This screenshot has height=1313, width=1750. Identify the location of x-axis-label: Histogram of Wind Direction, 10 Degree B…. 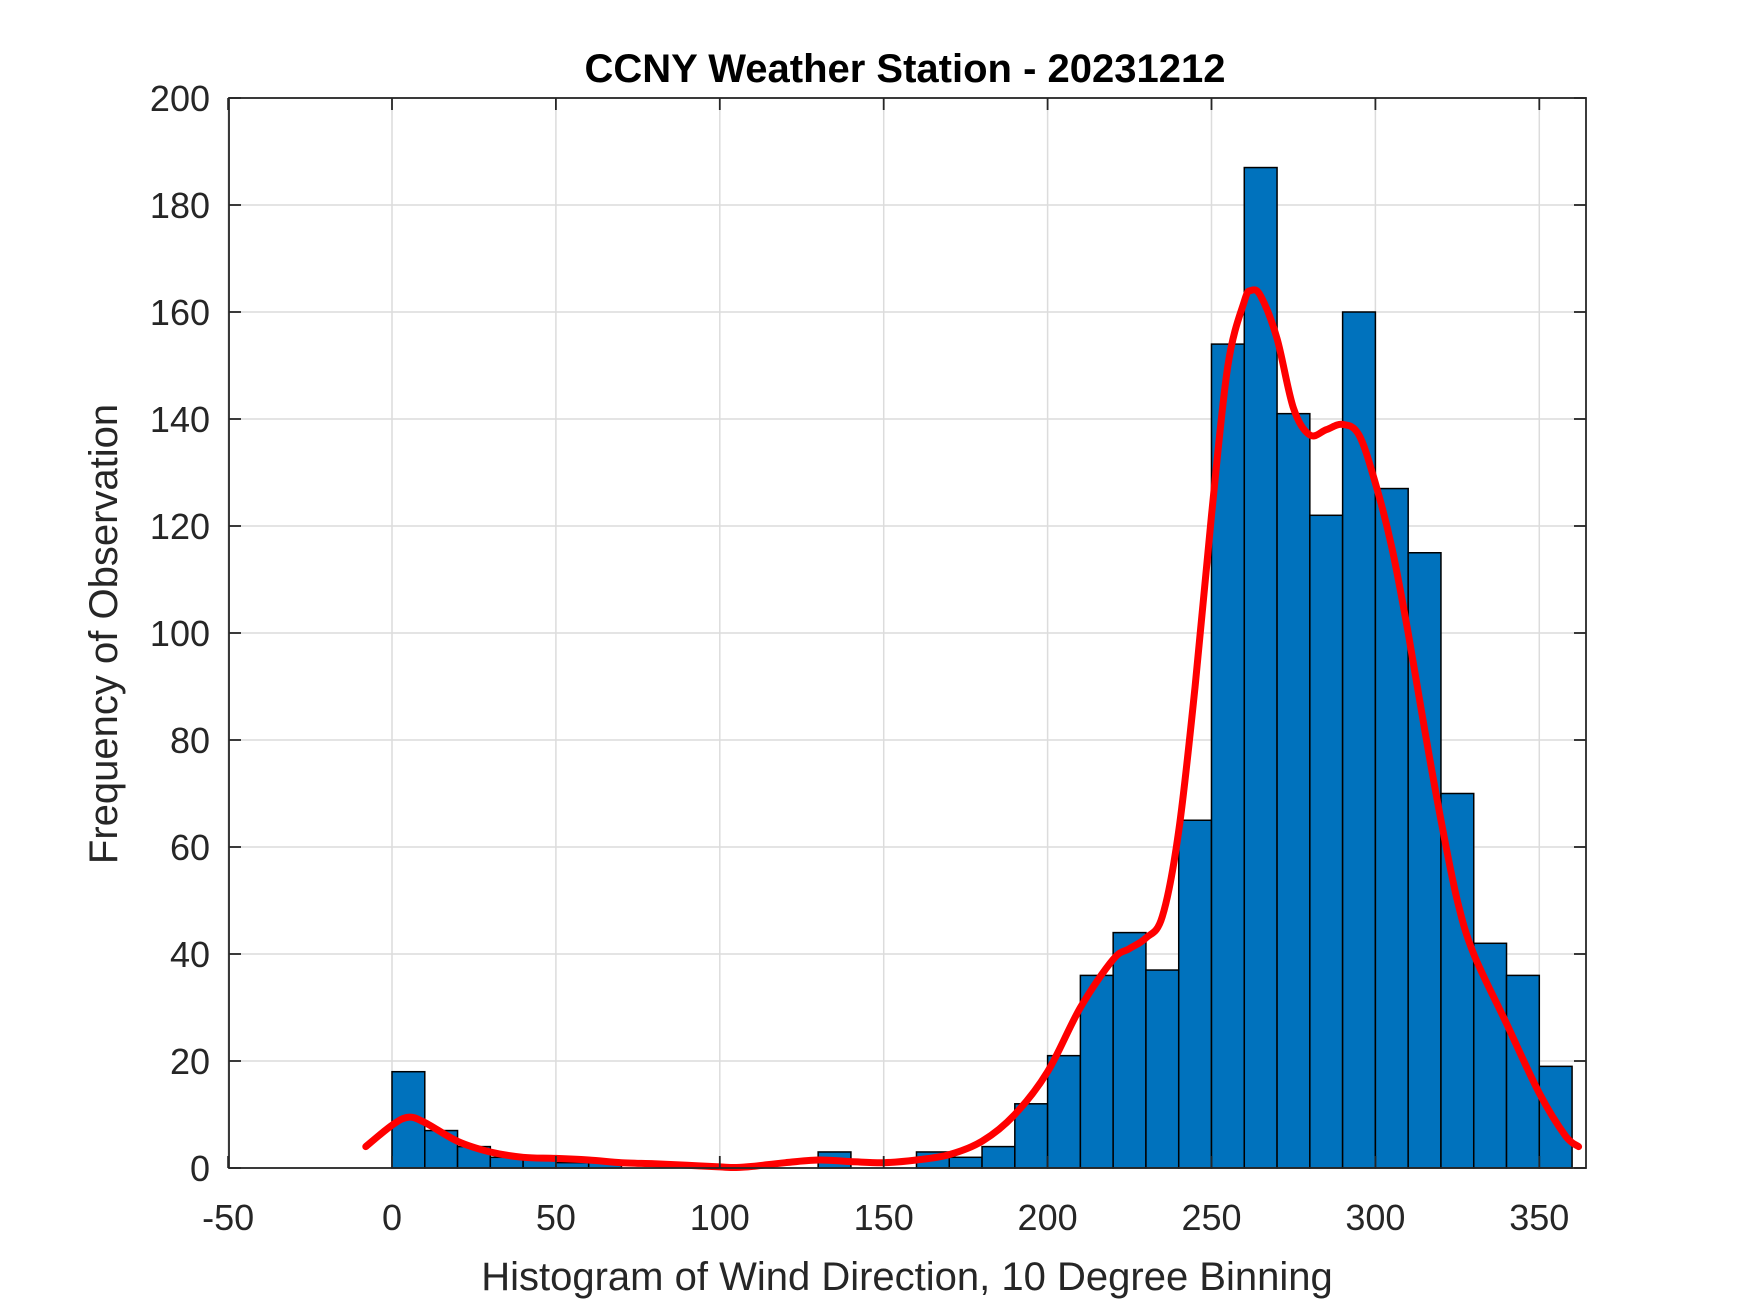
(907, 1277).